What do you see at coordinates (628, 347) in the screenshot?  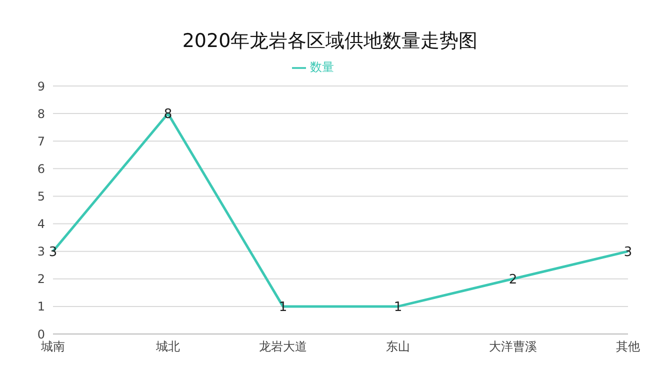 I see `x-tick-label: 其他` at bounding box center [628, 347].